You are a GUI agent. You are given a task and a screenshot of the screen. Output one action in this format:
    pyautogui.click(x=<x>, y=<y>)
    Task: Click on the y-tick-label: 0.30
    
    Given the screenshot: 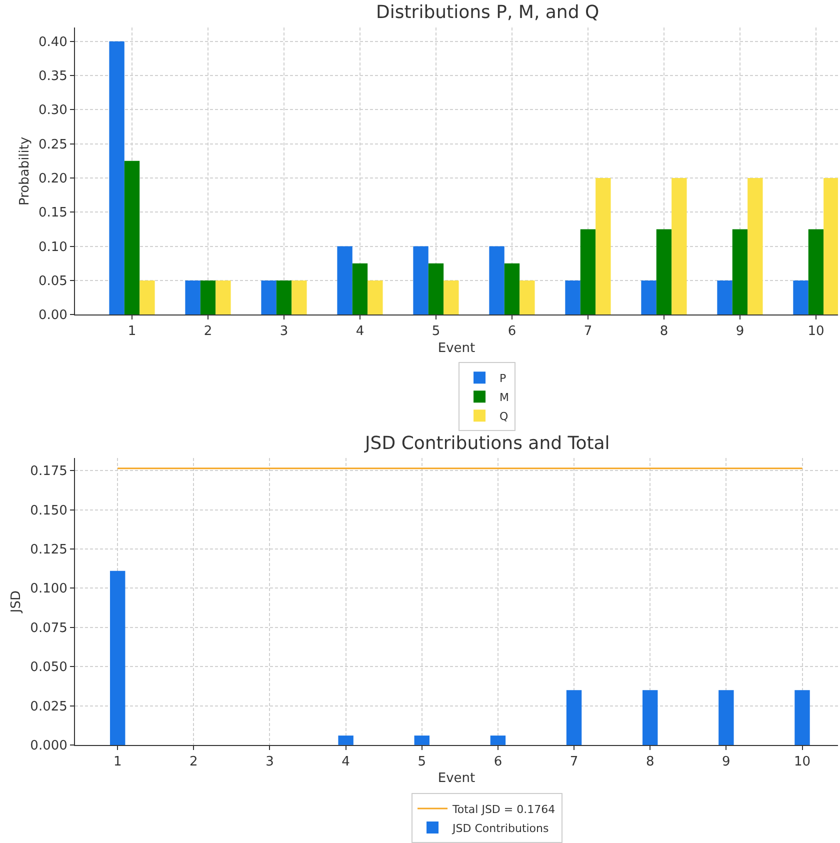 What is the action you would take?
    pyautogui.click(x=53, y=110)
    